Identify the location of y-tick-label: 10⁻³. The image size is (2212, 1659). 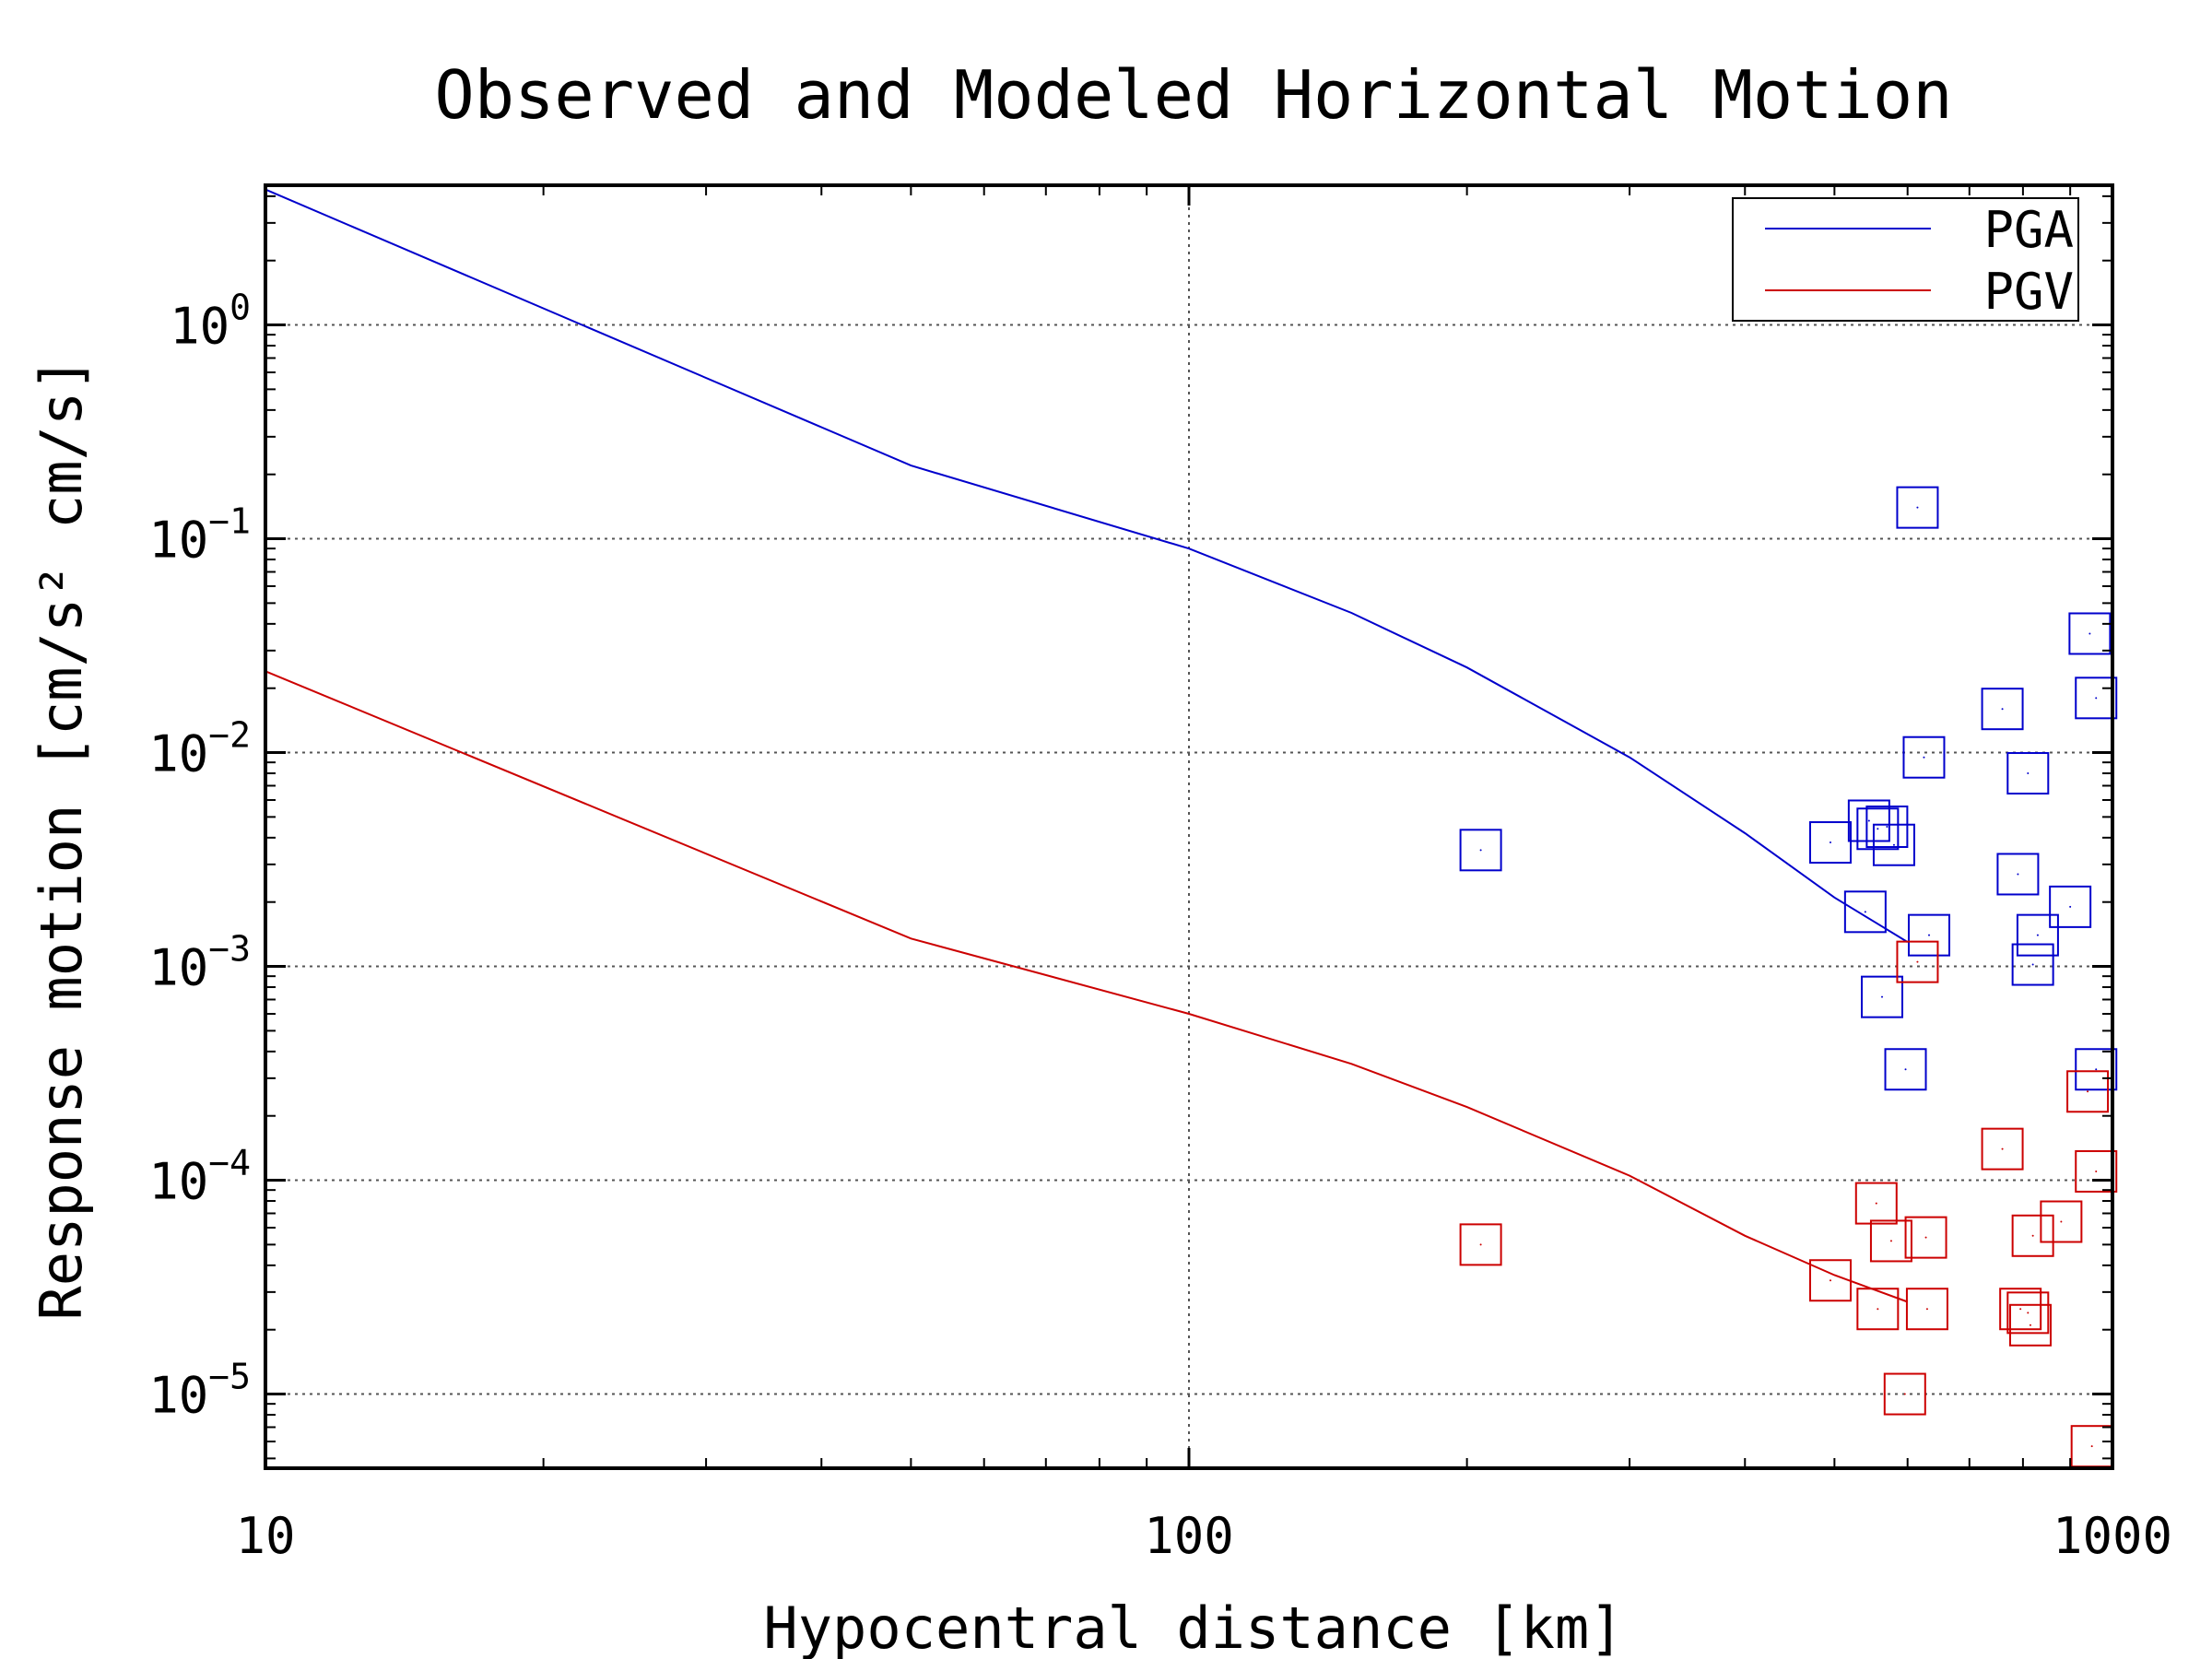
(199, 963).